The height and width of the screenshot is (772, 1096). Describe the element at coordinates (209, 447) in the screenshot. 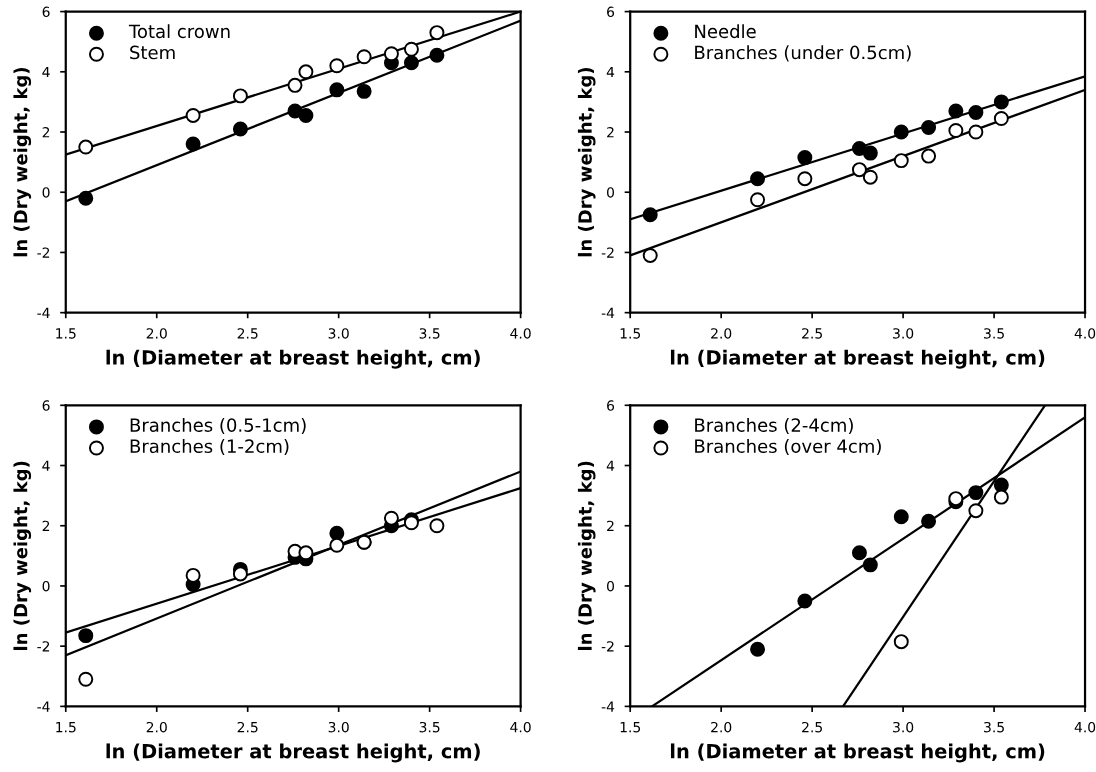

I see `legend-label: Branches (1-2cm)` at that location.